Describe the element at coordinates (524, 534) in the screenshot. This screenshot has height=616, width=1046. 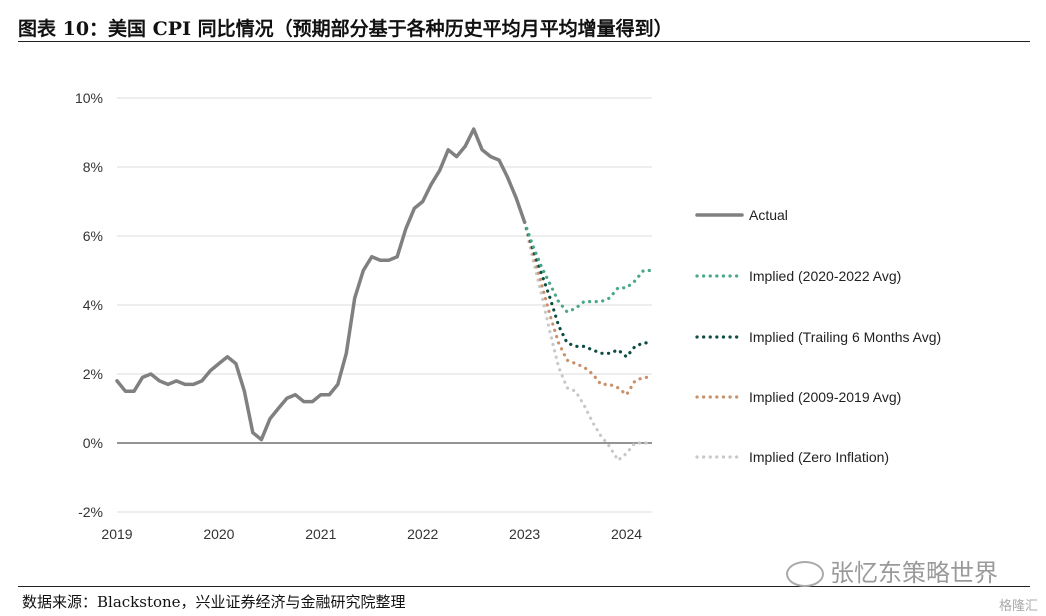
I see `x-tick-label: 2023` at that location.